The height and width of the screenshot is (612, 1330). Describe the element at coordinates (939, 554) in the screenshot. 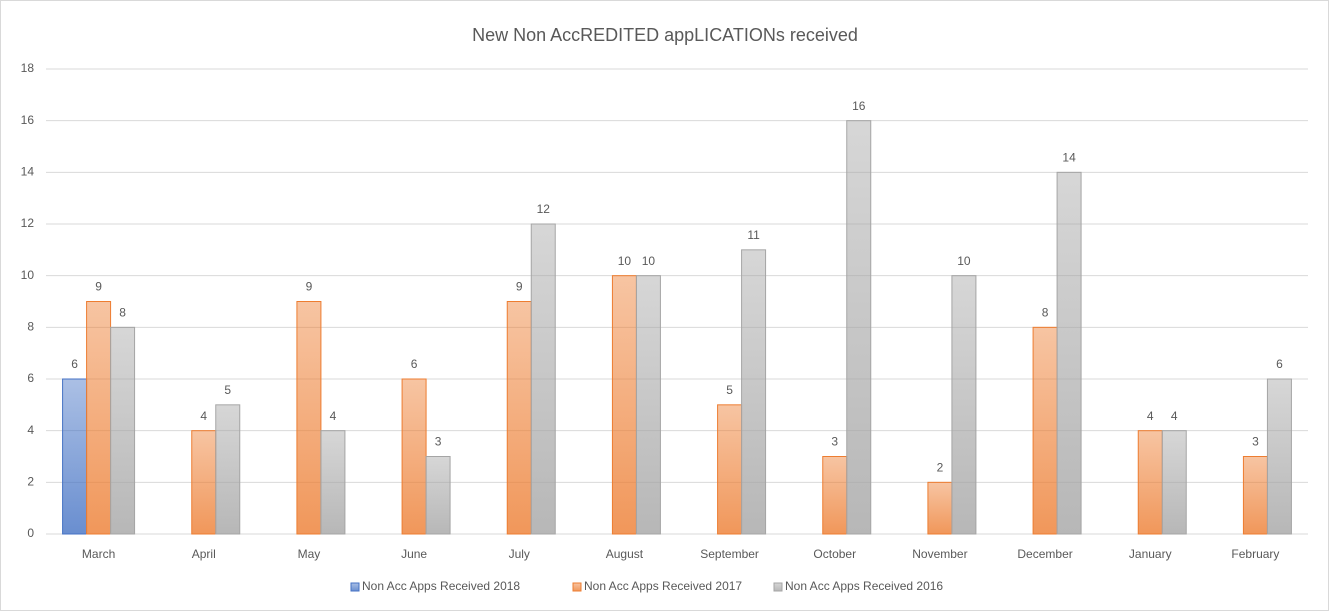

I see `x-tick-label: November` at that location.